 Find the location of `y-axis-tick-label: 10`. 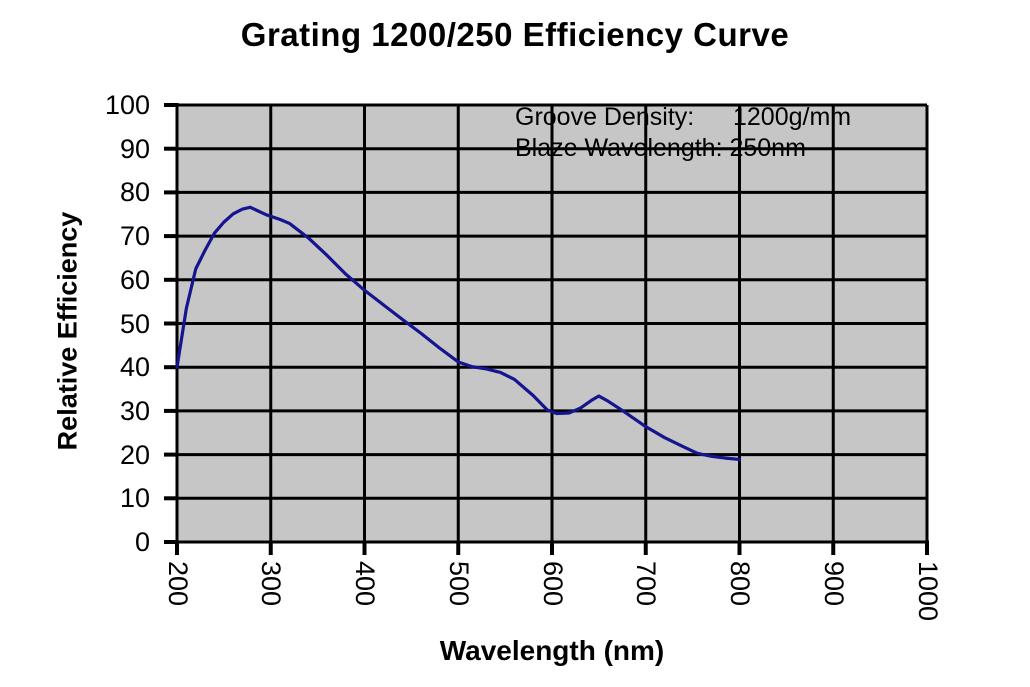

y-axis-tick-label: 10 is located at coordinates (134, 498).